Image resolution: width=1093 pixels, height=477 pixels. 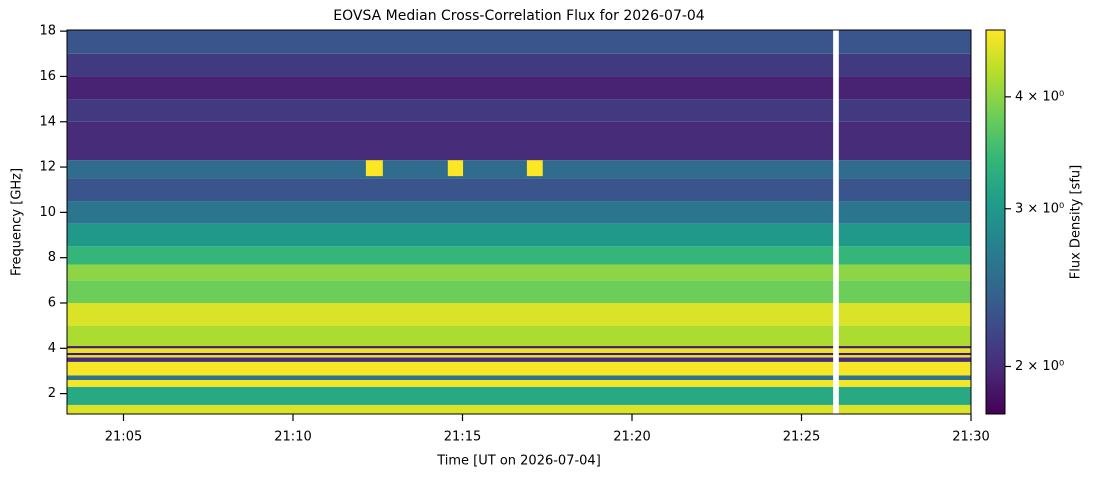 What do you see at coordinates (1076, 222) in the screenshot?
I see `colorbar-label: Flux Density [sfu]` at bounding box center [1076, 222].